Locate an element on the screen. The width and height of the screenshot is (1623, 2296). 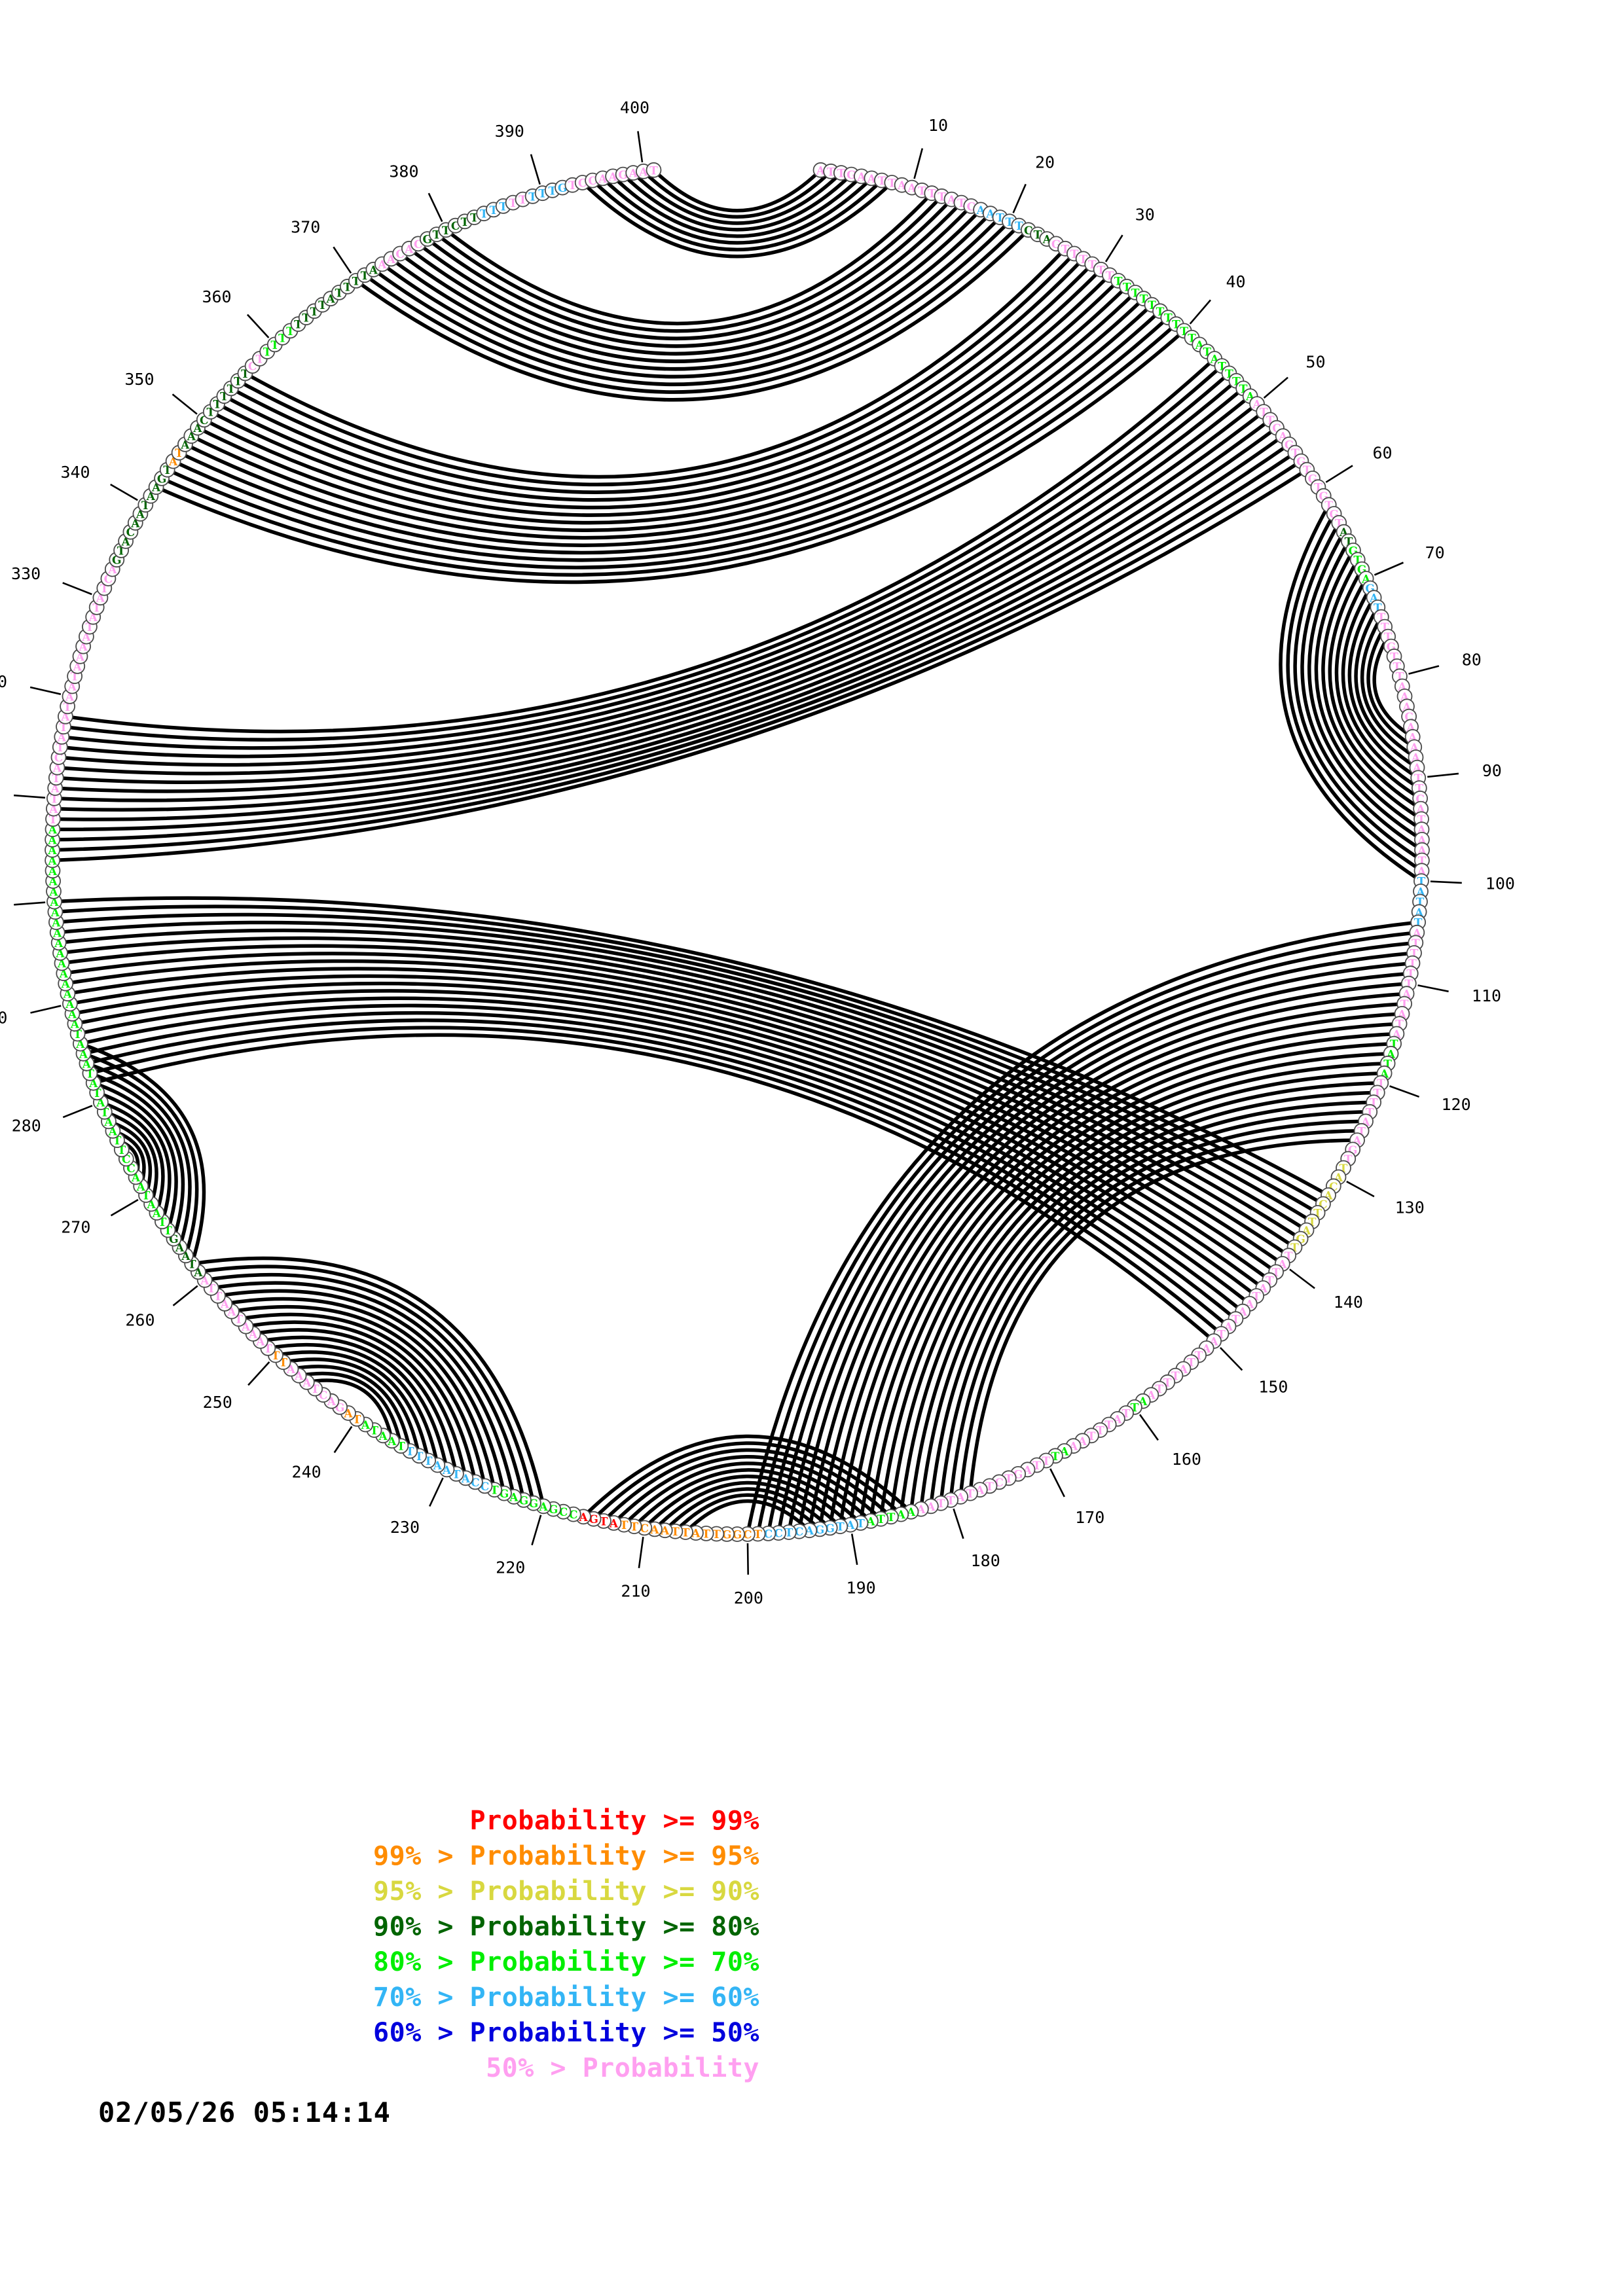
tick-label: 380 is located at coordinates (403, 171).